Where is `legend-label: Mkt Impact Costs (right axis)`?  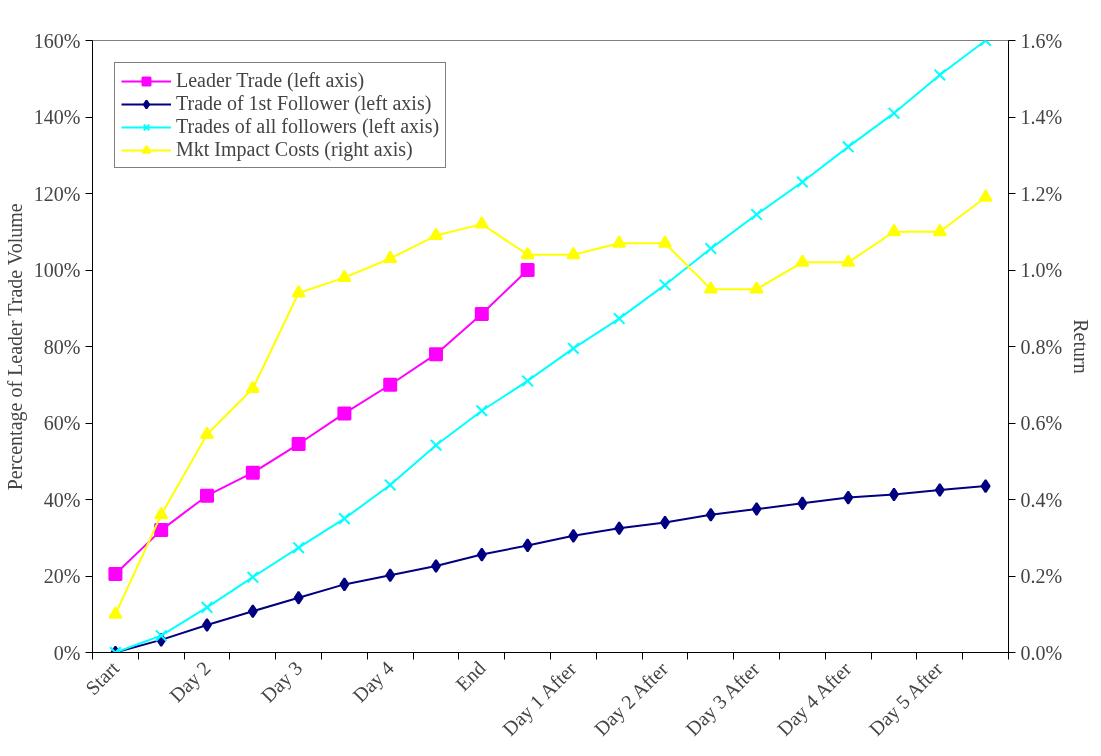
legend-label: Mkt Impact Costs (right axis) is located at coordinates (294, 149).